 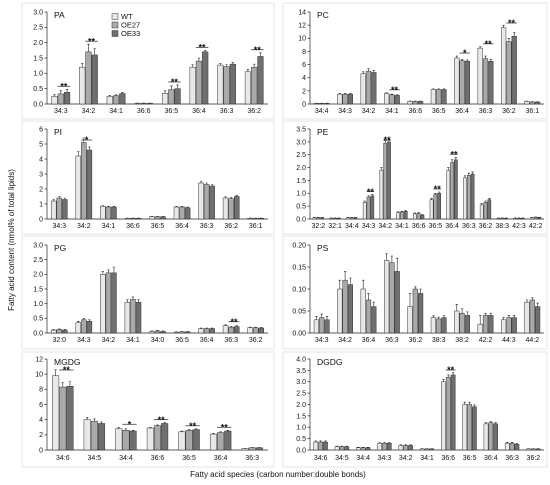 I want to click on y-tick-label: 2.5, so click(x=301, y=155).